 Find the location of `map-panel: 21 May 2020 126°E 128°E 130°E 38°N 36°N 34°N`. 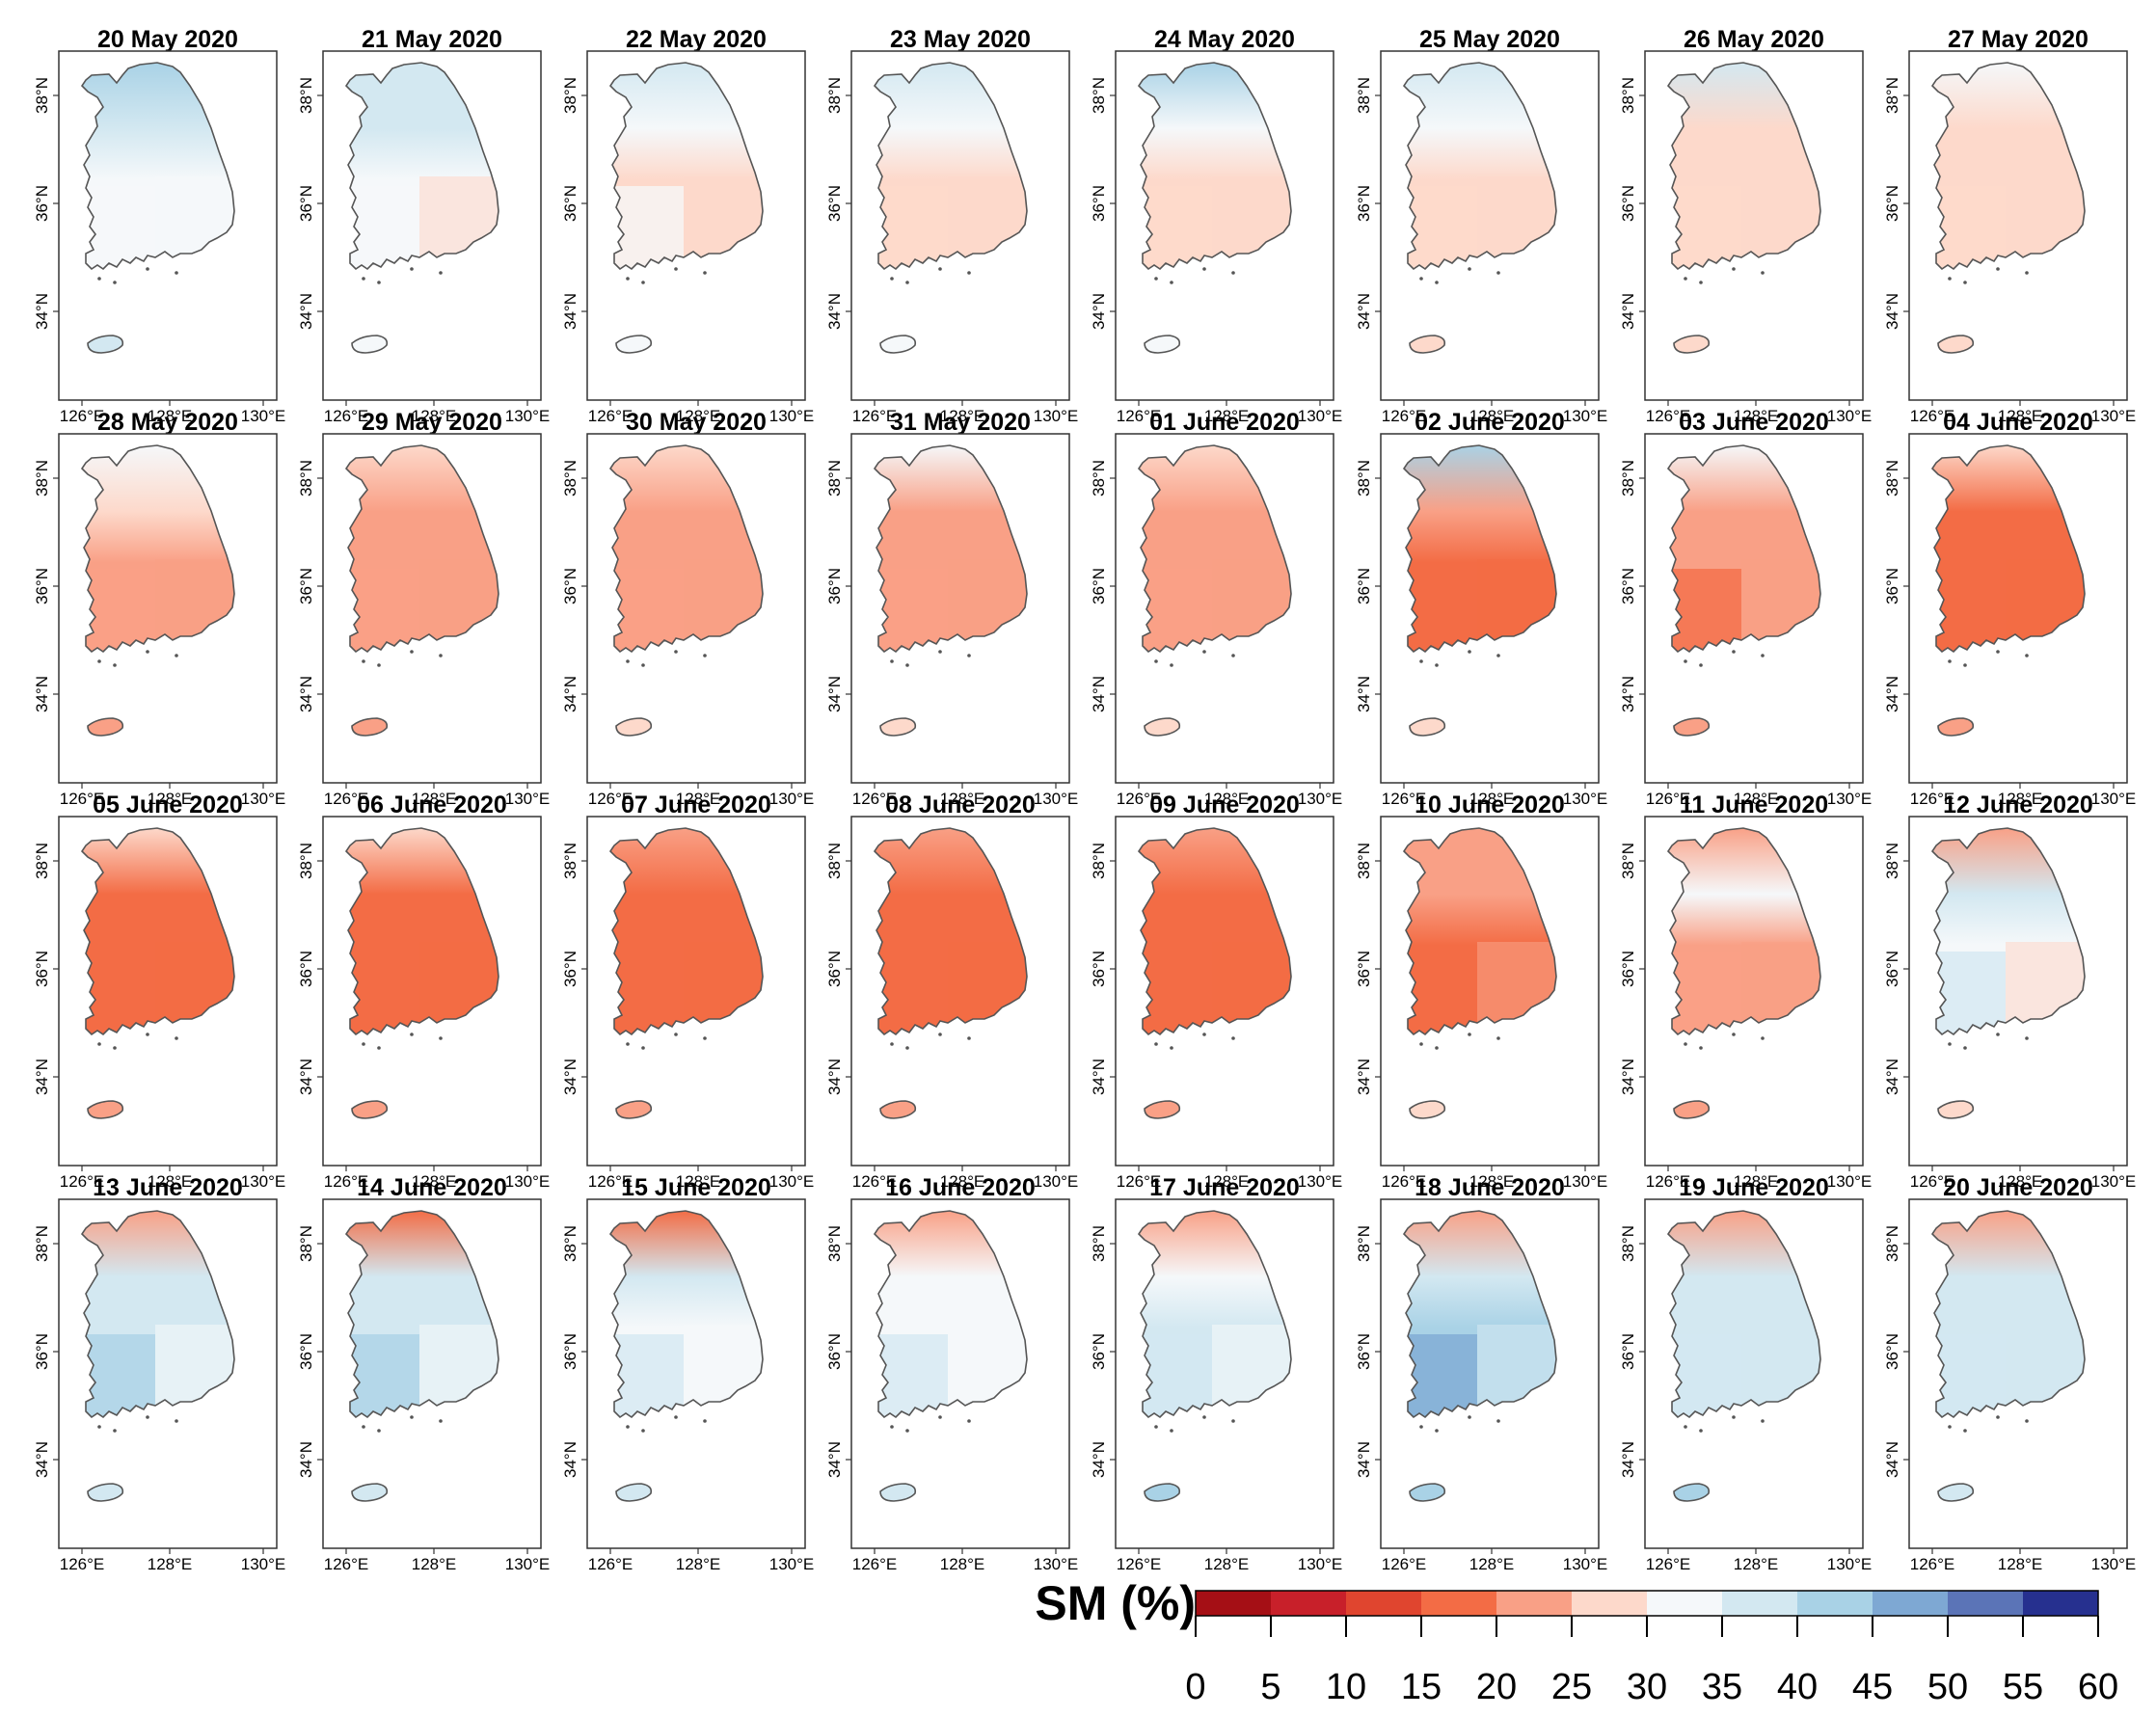

map-panel: 21 May 2020 126°E 128°E 130°E 38°N 36°N 34°N is located at coordinates (423, 226).